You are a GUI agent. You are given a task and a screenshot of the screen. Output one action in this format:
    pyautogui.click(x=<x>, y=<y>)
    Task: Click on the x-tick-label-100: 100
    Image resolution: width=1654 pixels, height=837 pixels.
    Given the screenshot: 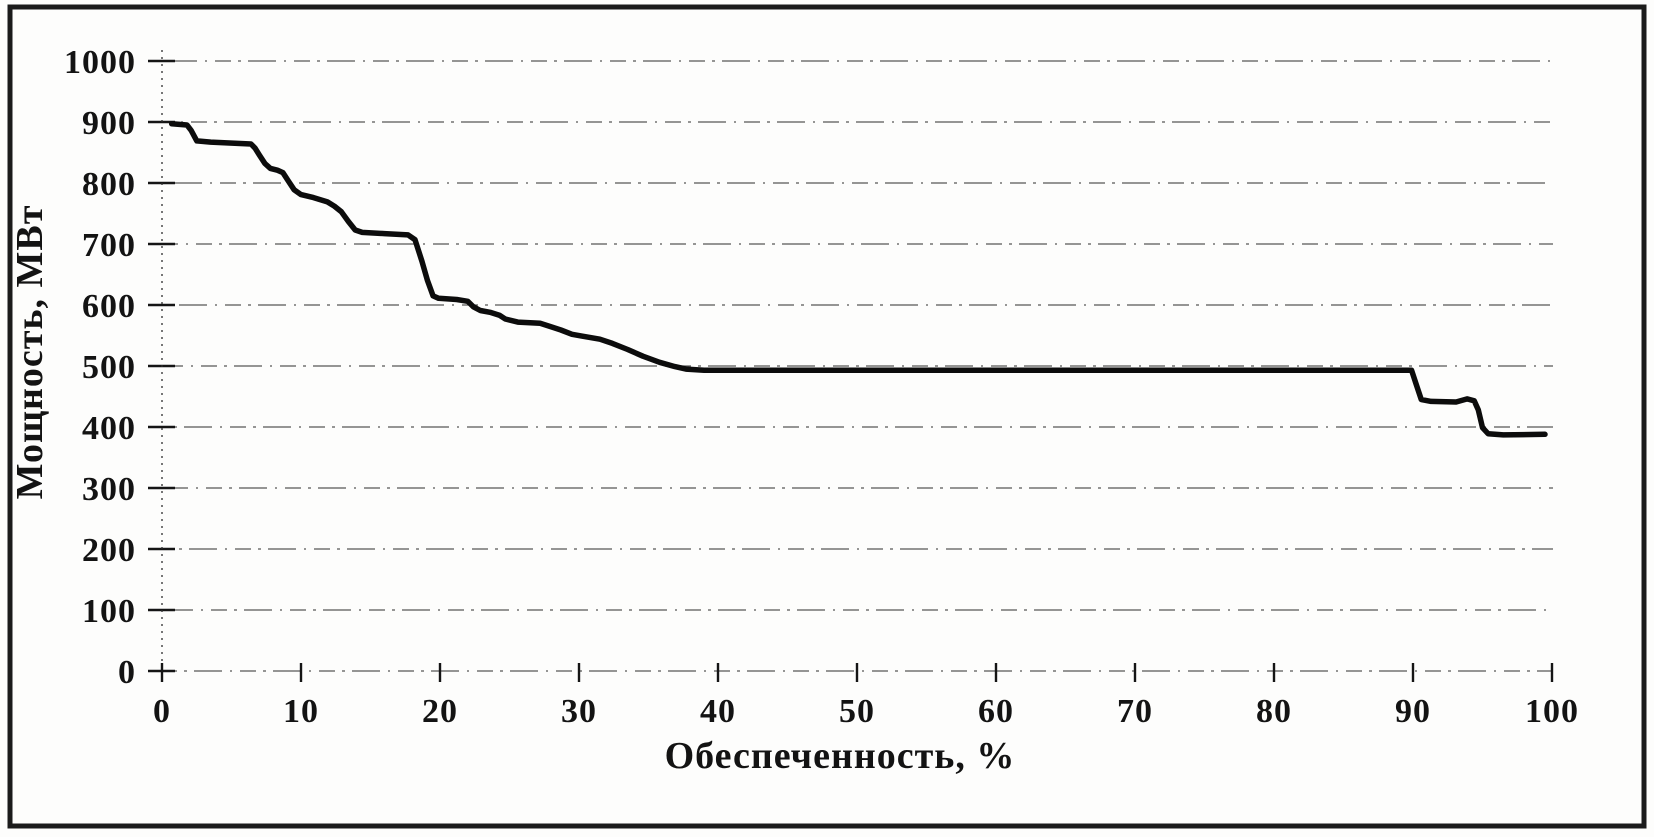 What is the action you would take?
    pyautogui.click(x=1552, y=711)
    